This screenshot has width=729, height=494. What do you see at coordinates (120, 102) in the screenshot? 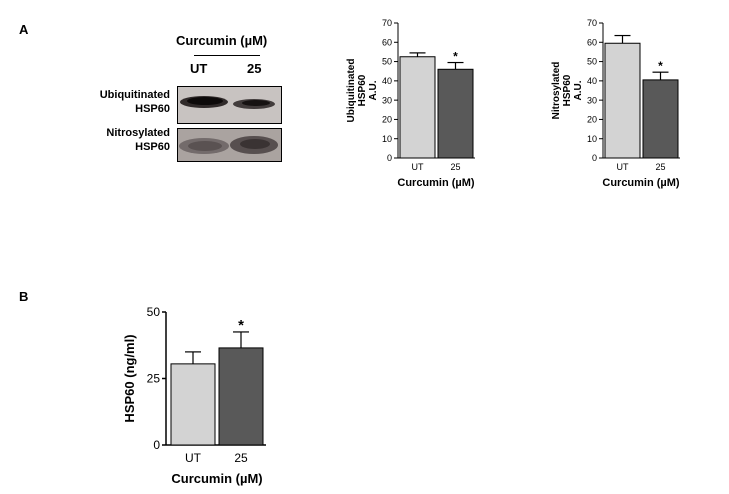
I see `blot-row-label-ubiquitinated: Ubiquitinated HSP60` at bounding box center [120, 102].